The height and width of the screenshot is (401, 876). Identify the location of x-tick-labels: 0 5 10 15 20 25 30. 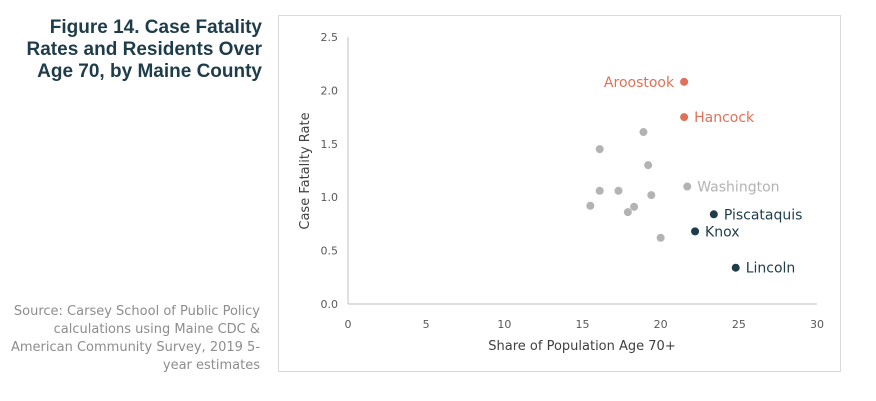
(585, 324).